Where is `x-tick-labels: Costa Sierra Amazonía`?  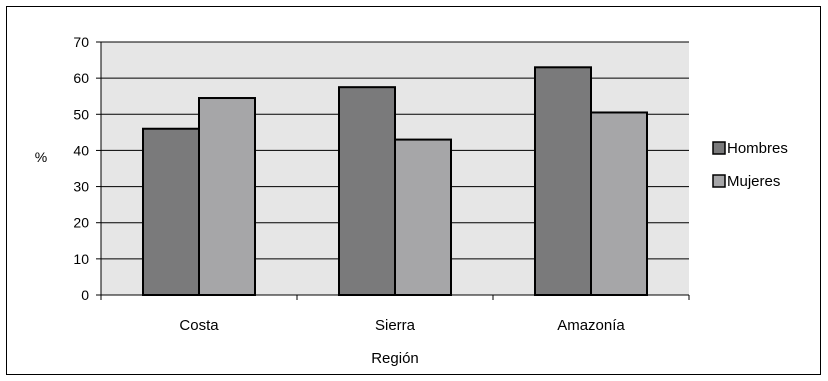
x-tick-labels: Costa Sierra Amazonía is located at coordinates (402, 325).